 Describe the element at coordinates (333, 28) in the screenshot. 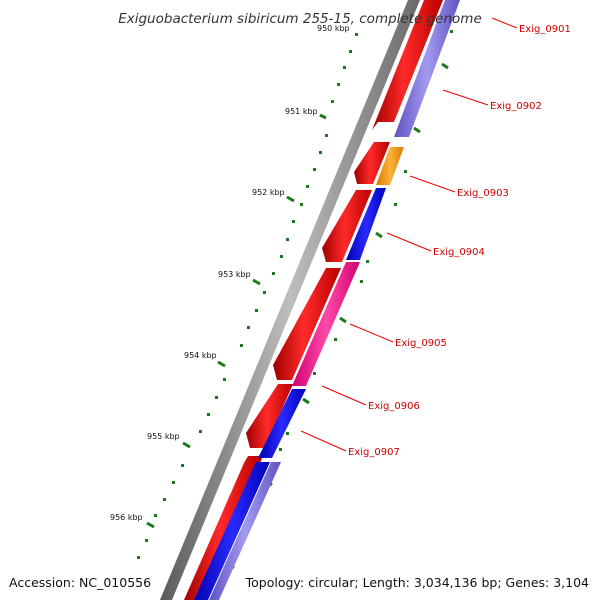

I see `scale-label-950: 950 kbp` at that location.